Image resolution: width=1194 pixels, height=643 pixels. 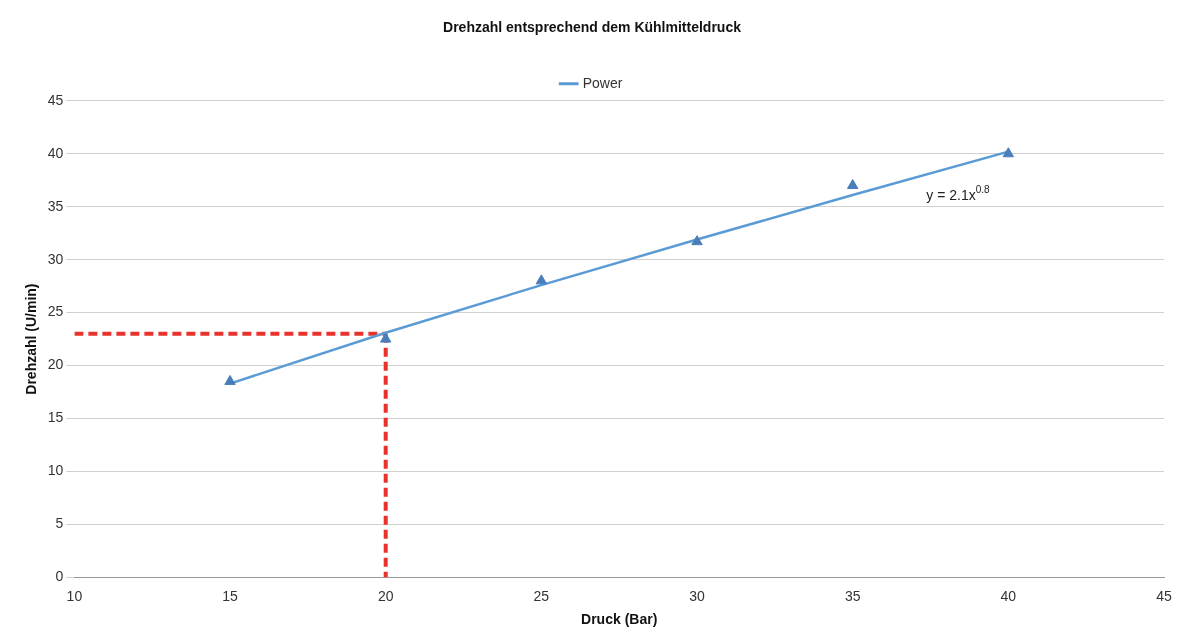 I want to click on x-tick-label: 40, so click(x=1008, y=595).